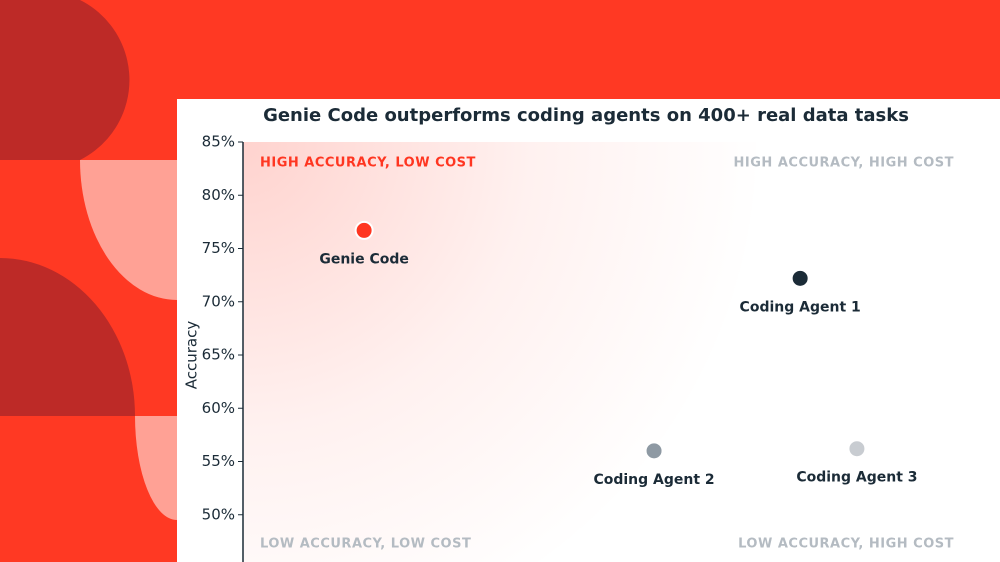 This screenshot has height=562, width=1000. I want to click on quadrant-label: HIGH ACCURACY, HIGH COST, so click(844, 163).